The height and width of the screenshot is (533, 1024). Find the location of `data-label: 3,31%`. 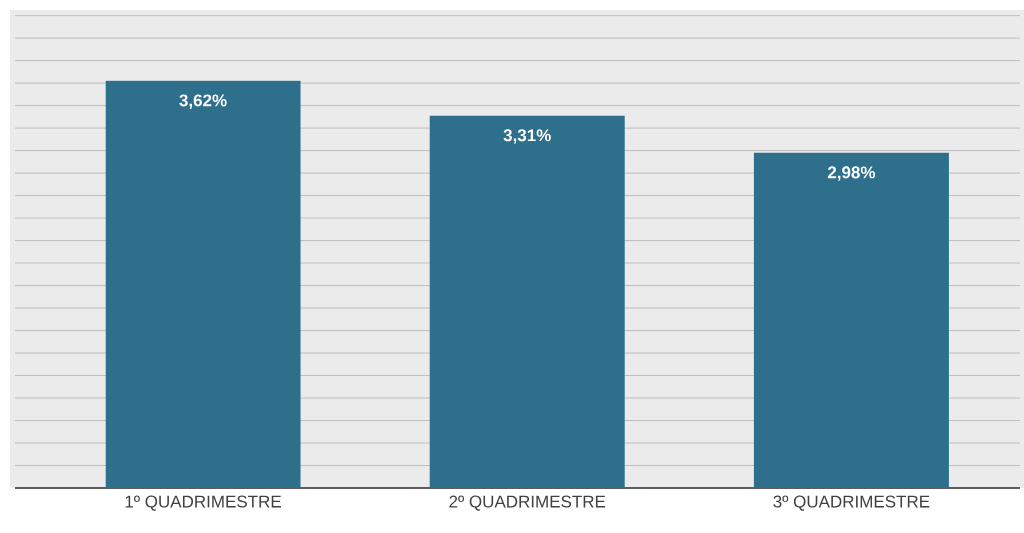

data-label: 3,31% is located at coordinates (527, 136).